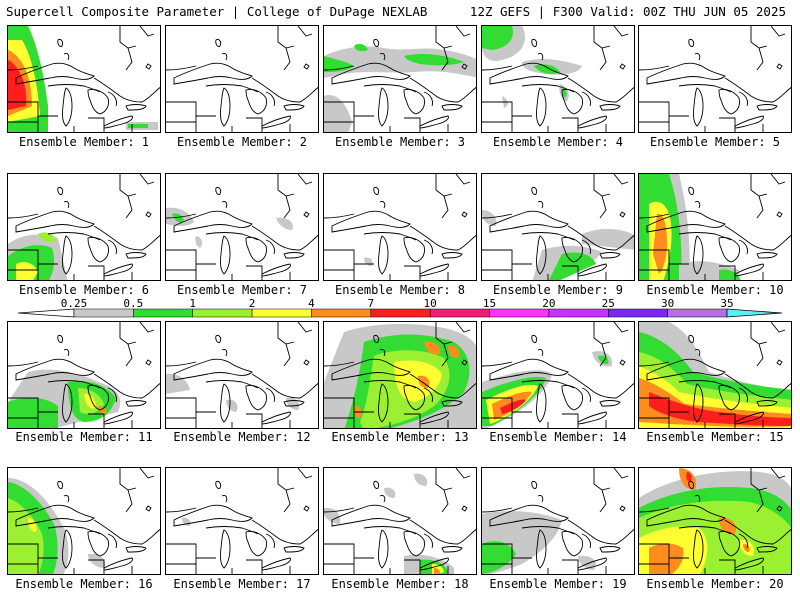  What do you see at coordinates (715, 142) in the screenshot?
I see `ensemble-member-label-5: Ensemble Member: 5` at bounding box center [715, 142].